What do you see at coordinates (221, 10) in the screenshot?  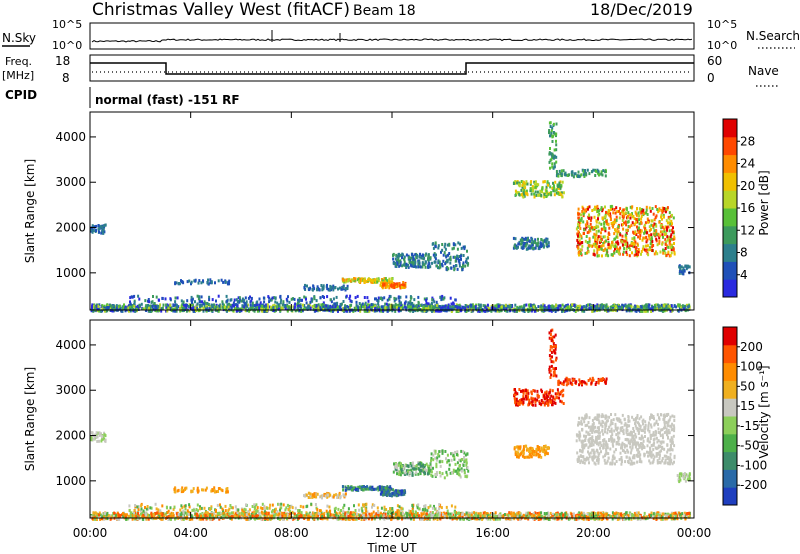 I see `station-title: Christmas Valley West (fitACF)` at bounding box center [221, 10].